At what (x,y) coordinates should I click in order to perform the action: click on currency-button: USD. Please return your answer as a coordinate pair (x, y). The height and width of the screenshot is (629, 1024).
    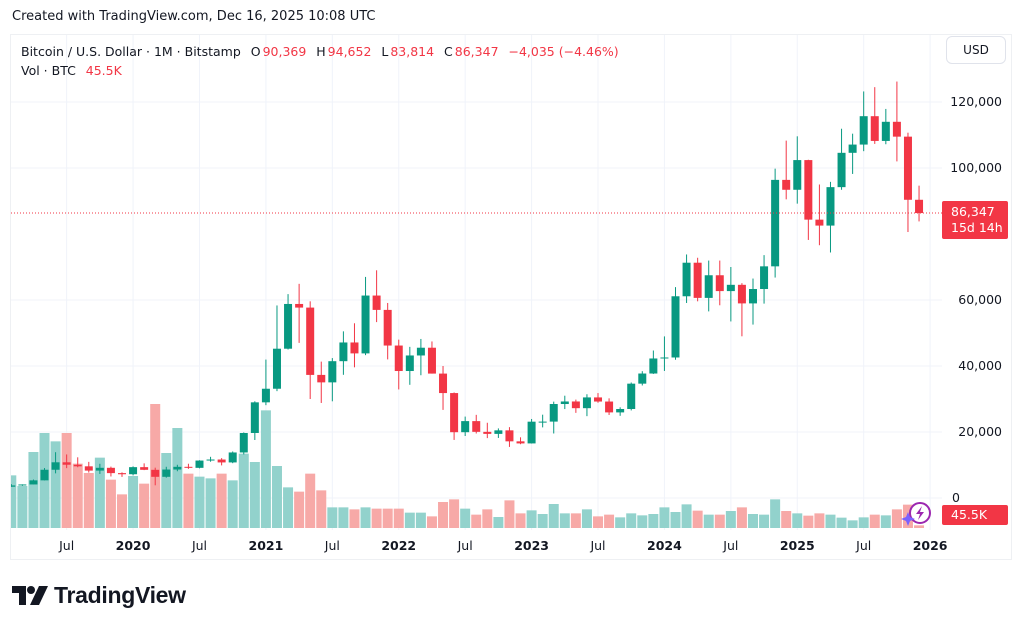
    Looking at the image, I should click on (976, 50).